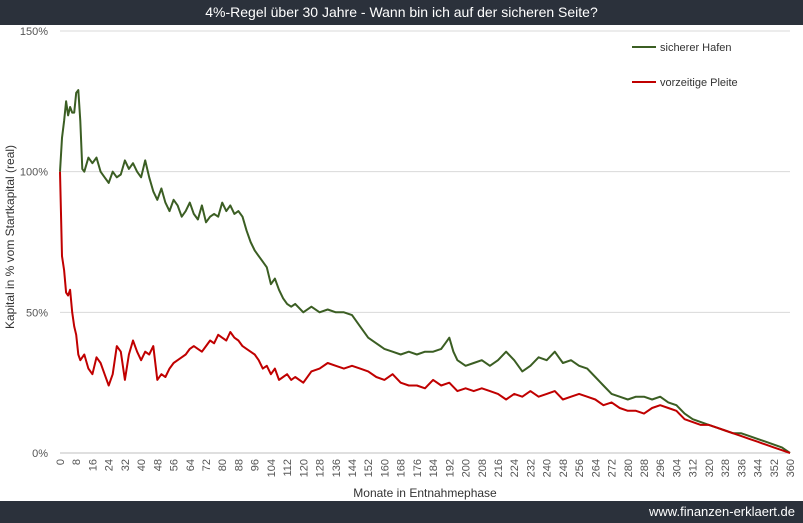 This screenshot has width=803, height=523. Describe the element at coordinates (499, 468) in the screenshot. I see `x-tick-label: 216` at that location.